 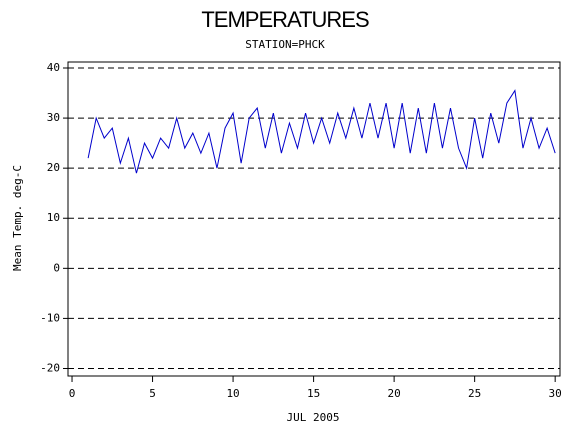 I want to click on y-tick-label: 10, so click(x=53, y=217).